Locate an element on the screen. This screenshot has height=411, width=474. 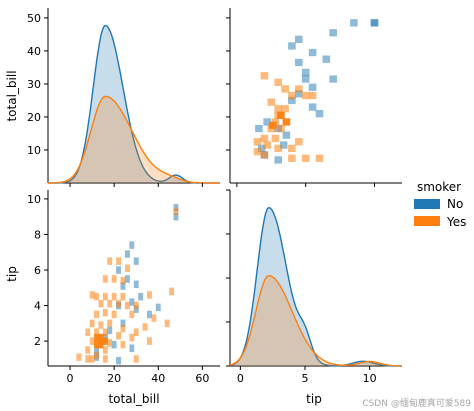
x-axis-label-tip: tip is located at coordinates (314, 399).